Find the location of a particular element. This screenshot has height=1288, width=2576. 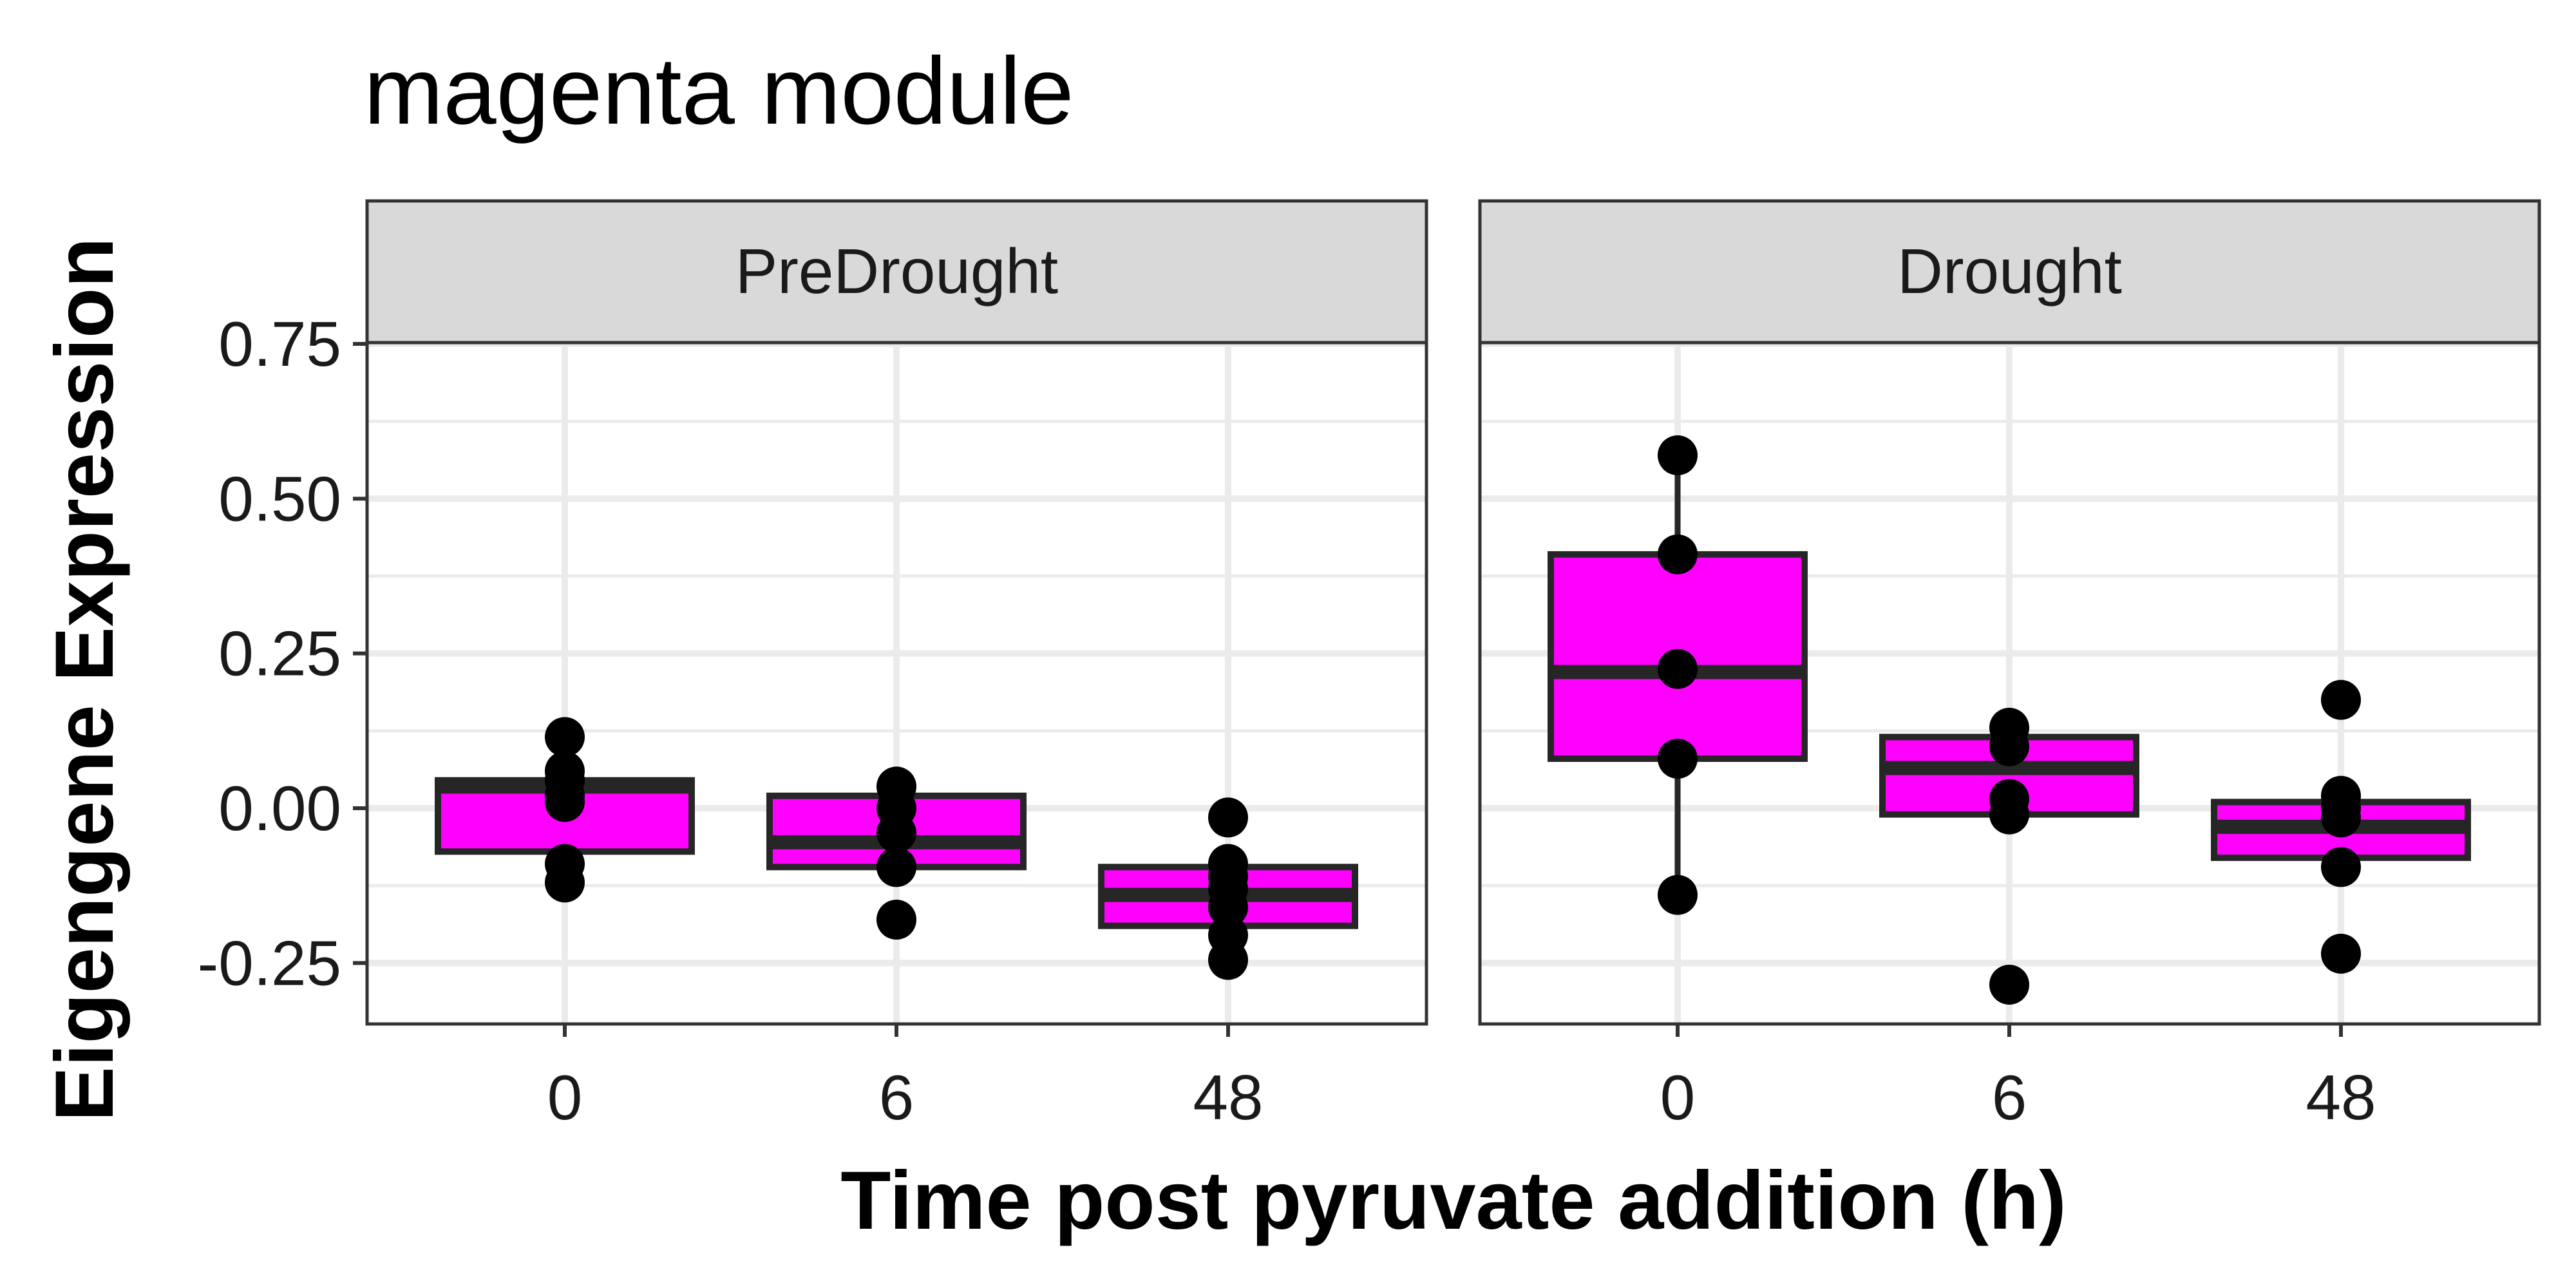

y-tick-label: 0.75 is located at coordinates (279, 343).